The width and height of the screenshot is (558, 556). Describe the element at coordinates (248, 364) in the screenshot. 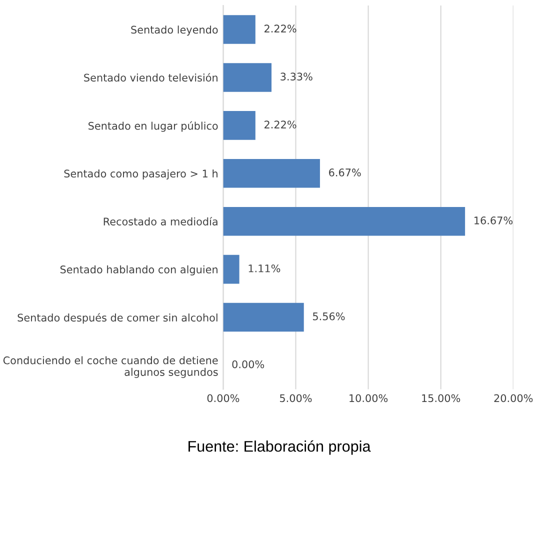

I see `data-label: 0.00%` at that location.